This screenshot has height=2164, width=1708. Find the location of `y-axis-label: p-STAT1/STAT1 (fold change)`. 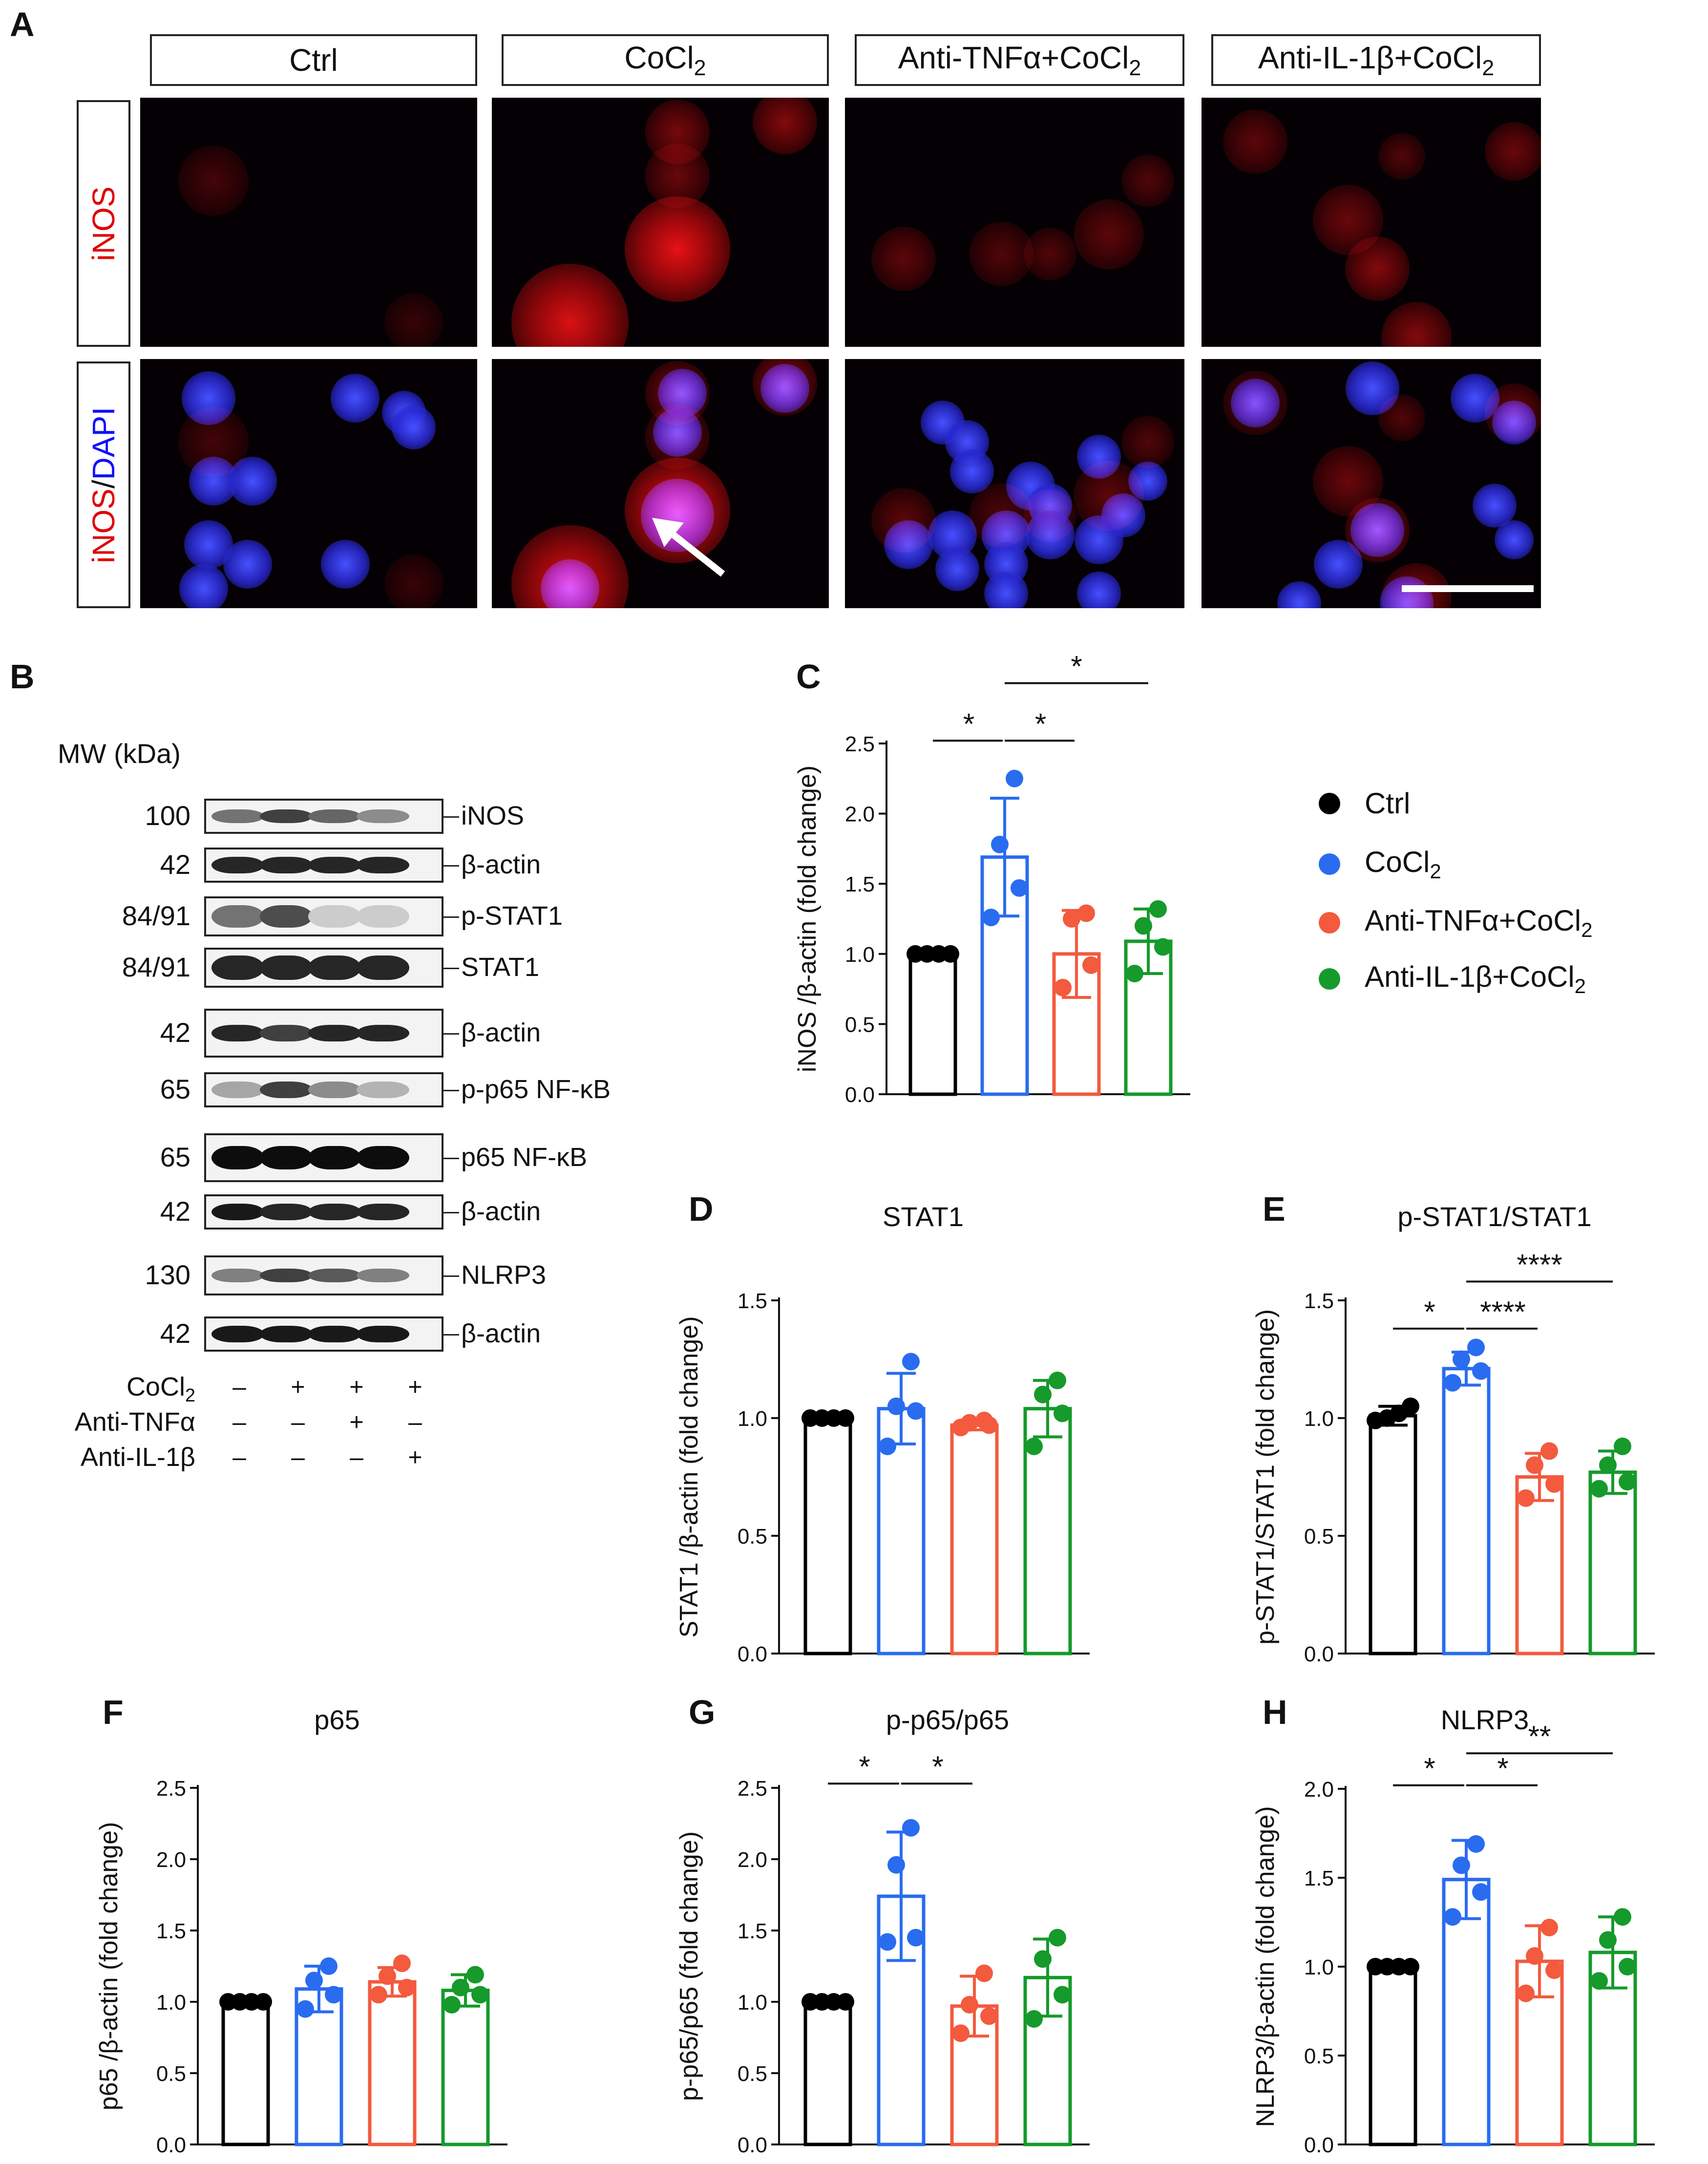

y-axis-label: p-STAT1/STAT1 (fold change) is located at coordinates (1265, 1477).